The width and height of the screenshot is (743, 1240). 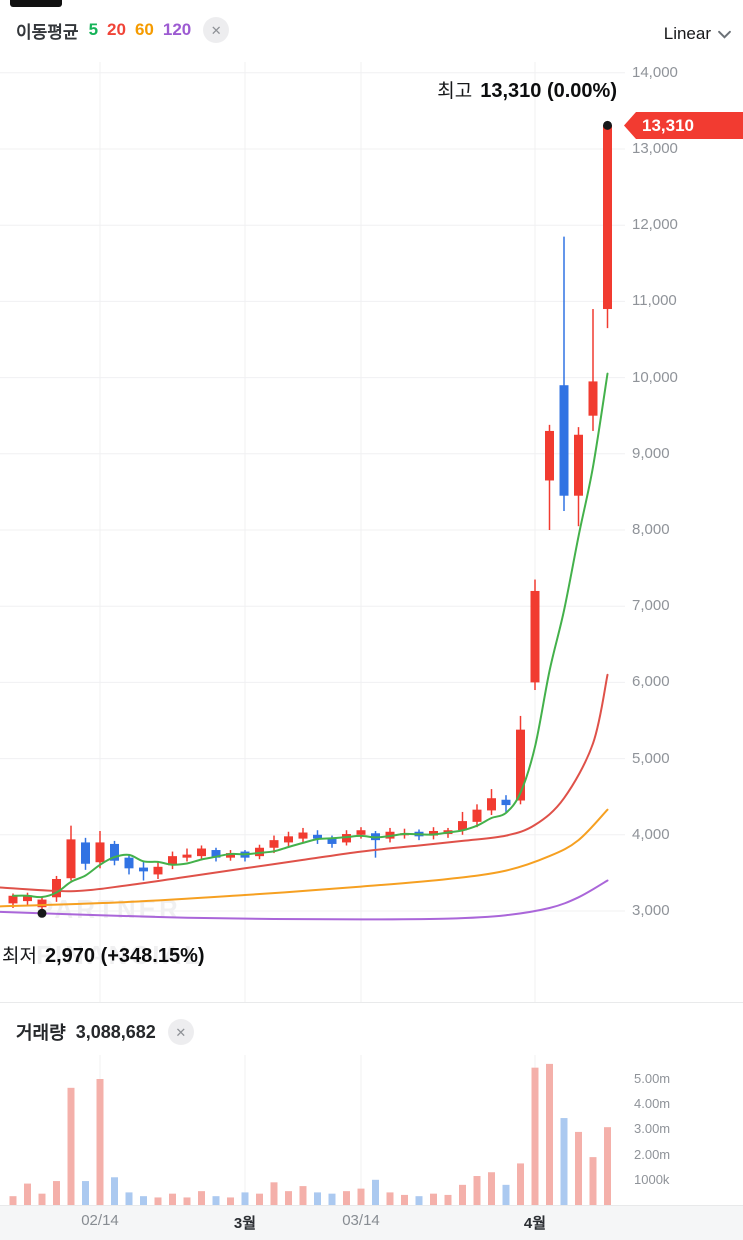 I want to click on price-axis-label: 9,000, so click(x=651, y=453).